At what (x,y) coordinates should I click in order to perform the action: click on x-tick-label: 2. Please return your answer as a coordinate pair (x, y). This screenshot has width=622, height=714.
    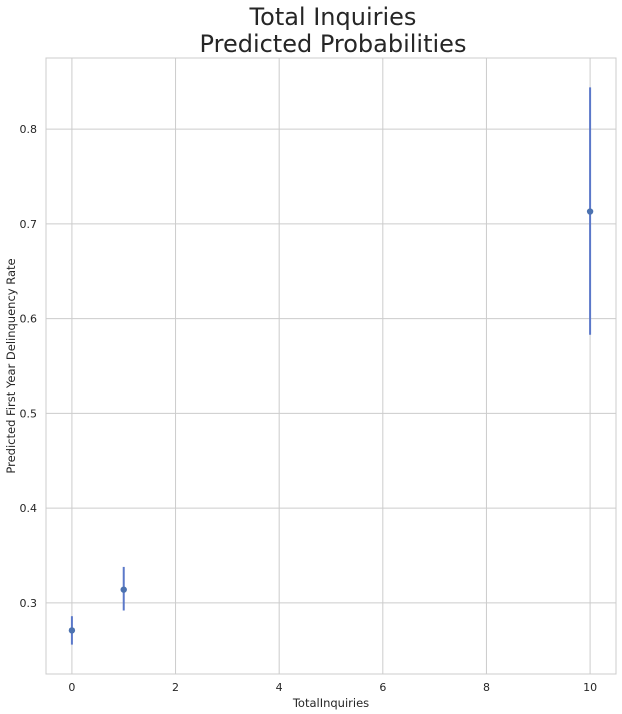
    Looking at the image, I should click on (175, 687).